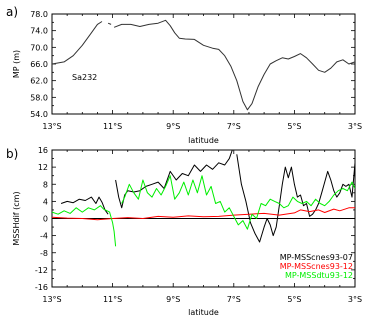  Describe the element at coordinates (12, 154) in the screenshot. I see `panel-label: b)` at that location.